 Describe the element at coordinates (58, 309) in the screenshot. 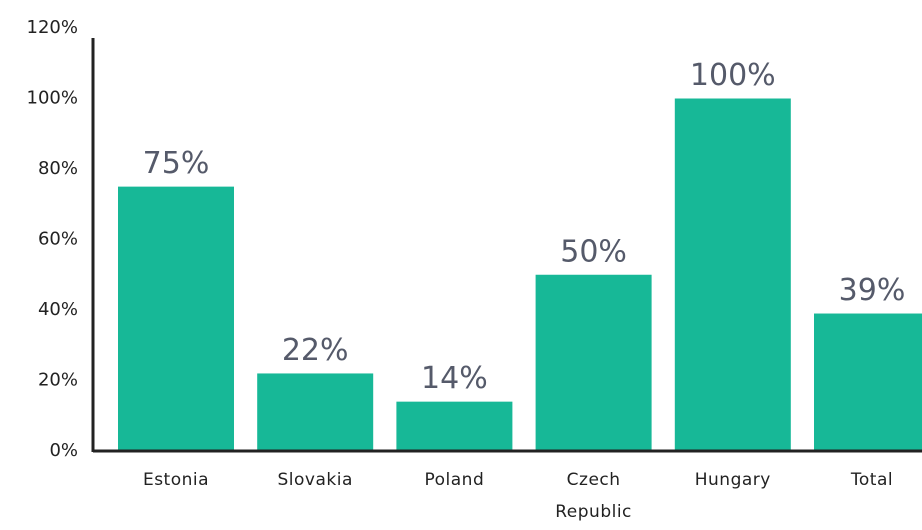

I see `y-tick-label: 40%` at that location.